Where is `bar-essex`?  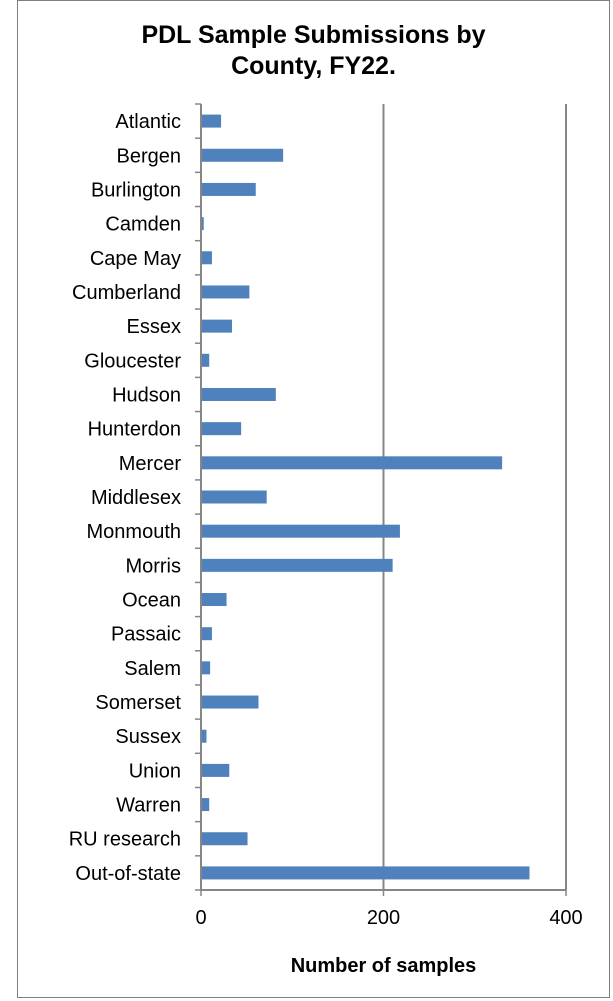 bar-essex is located at coordinates (217, 326).